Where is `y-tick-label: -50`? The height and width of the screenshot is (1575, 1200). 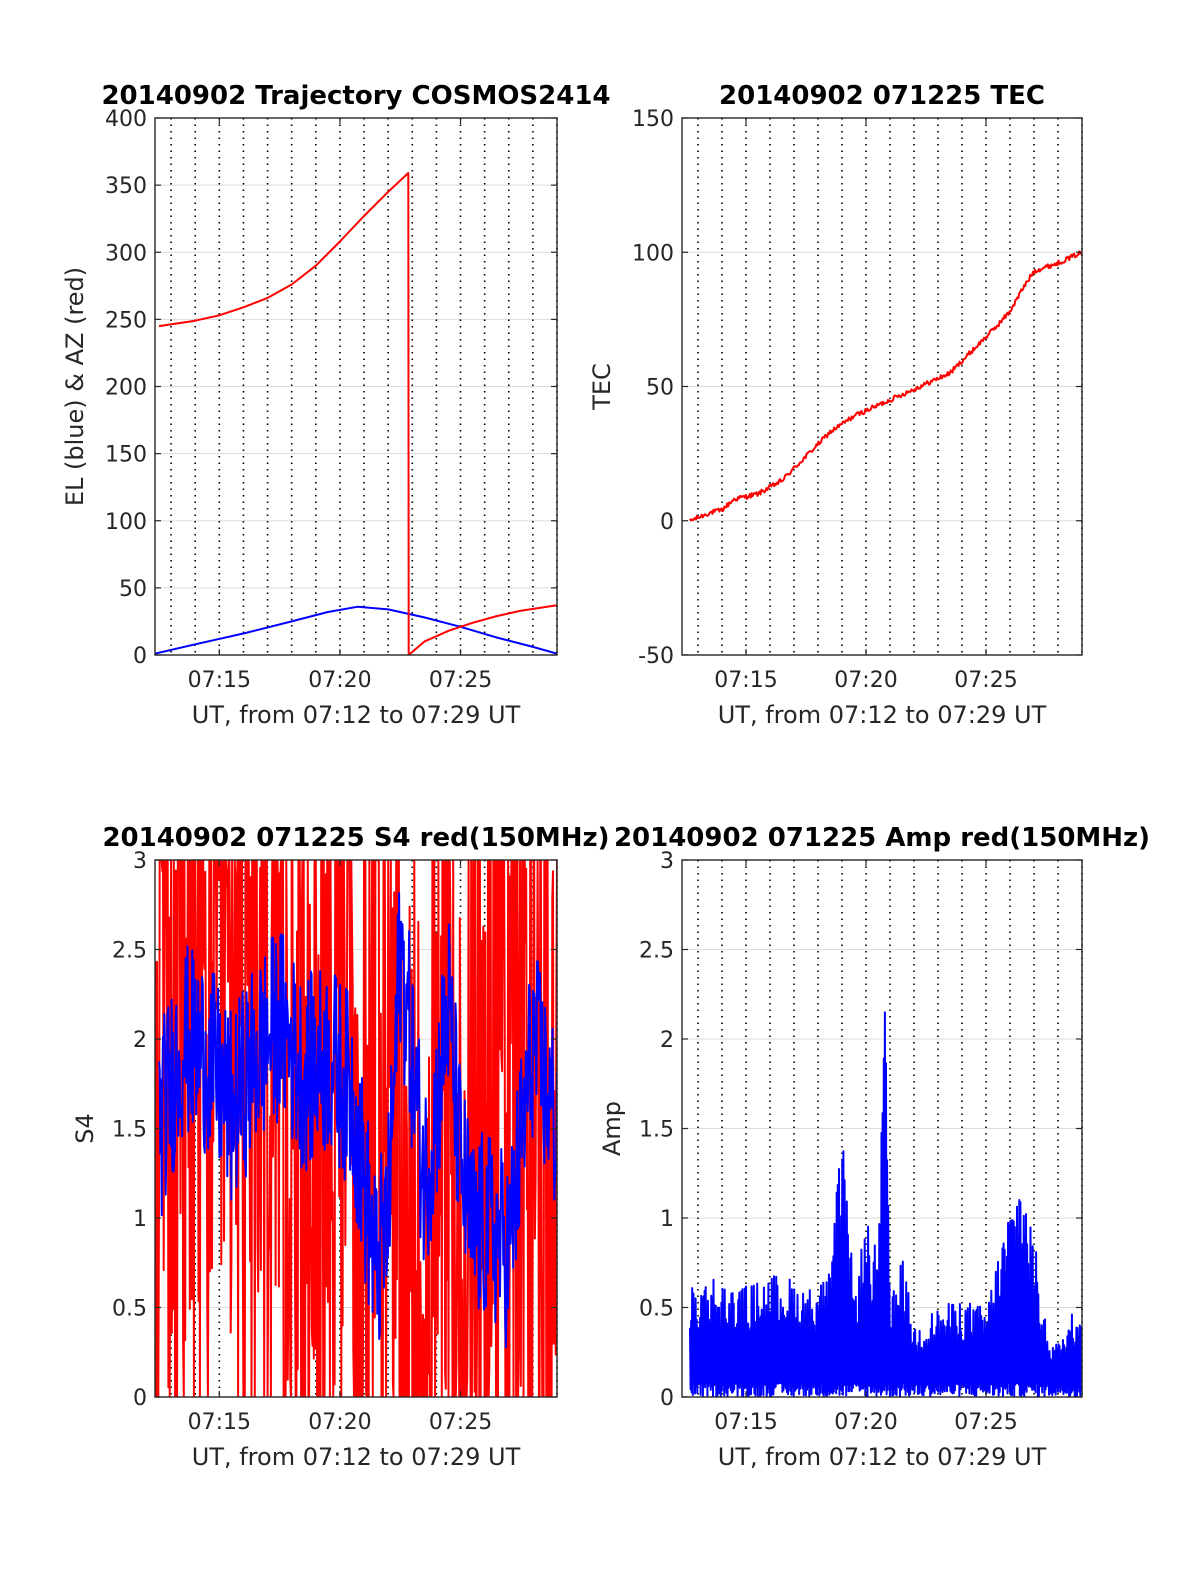 y-tick-label: -50 is located at coordinates (656, 656).